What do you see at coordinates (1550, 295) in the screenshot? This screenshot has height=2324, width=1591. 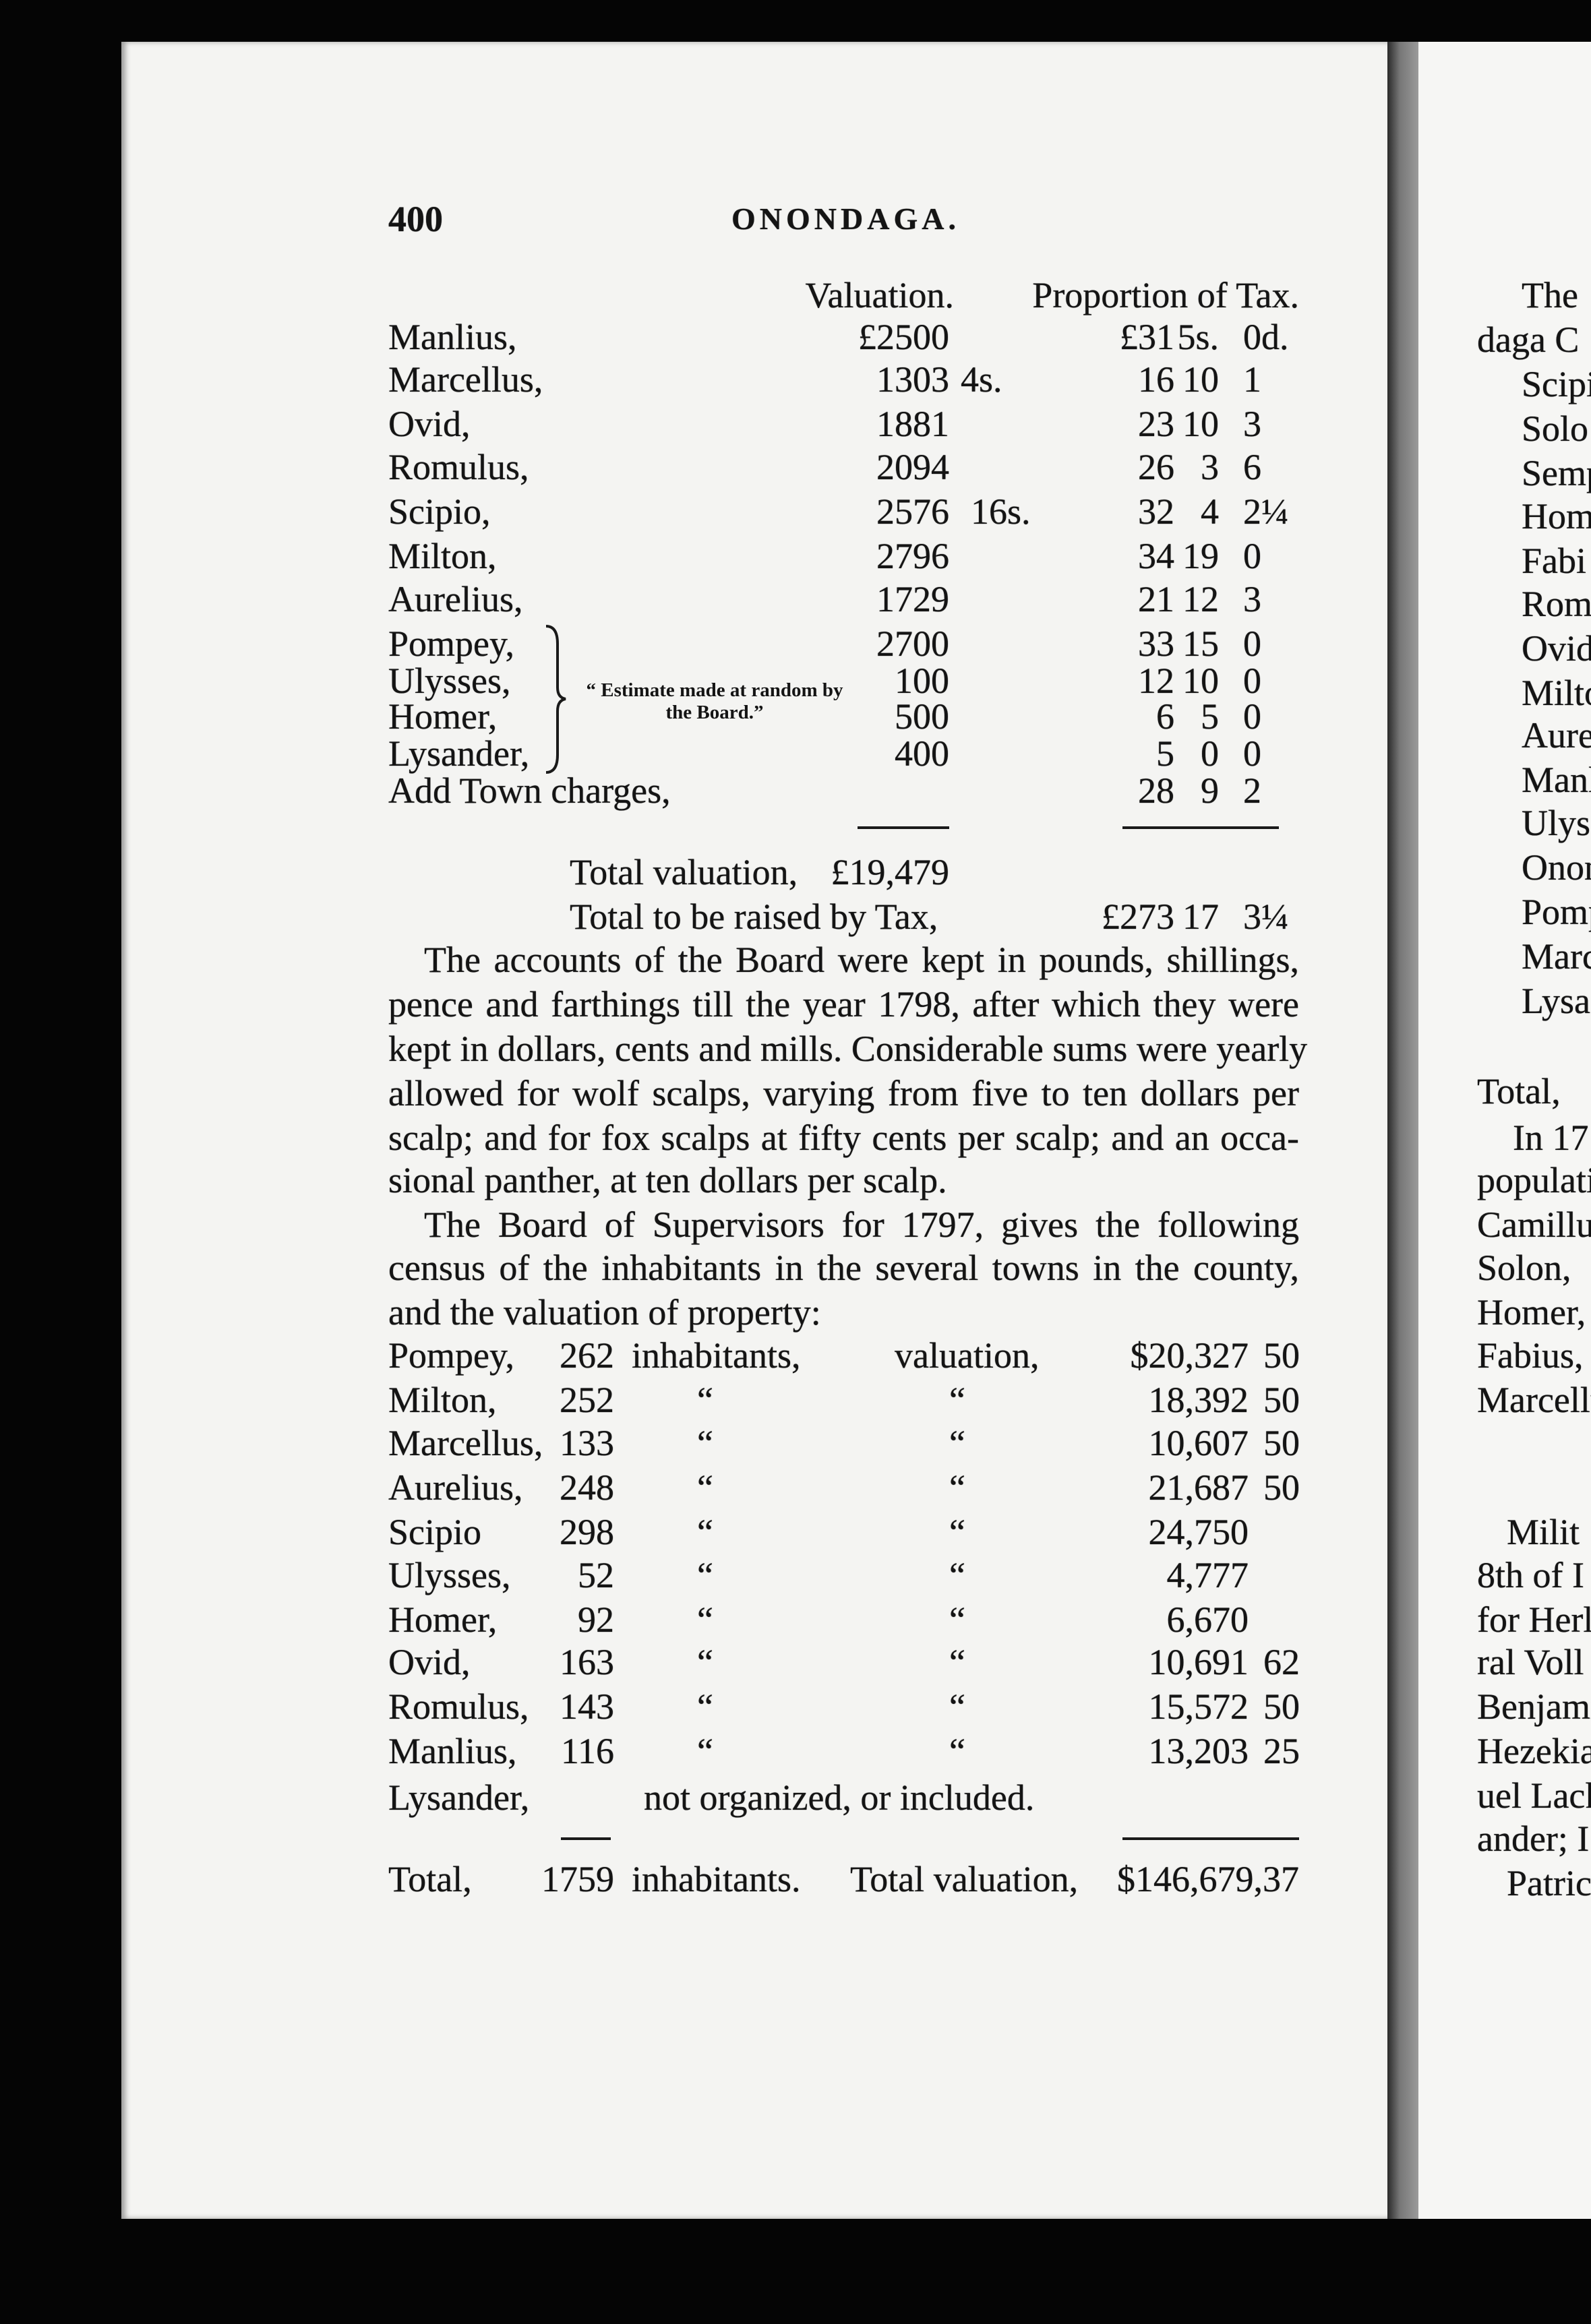 I see `right-page-text-fragment: The` at bounding box center [1550, 295].